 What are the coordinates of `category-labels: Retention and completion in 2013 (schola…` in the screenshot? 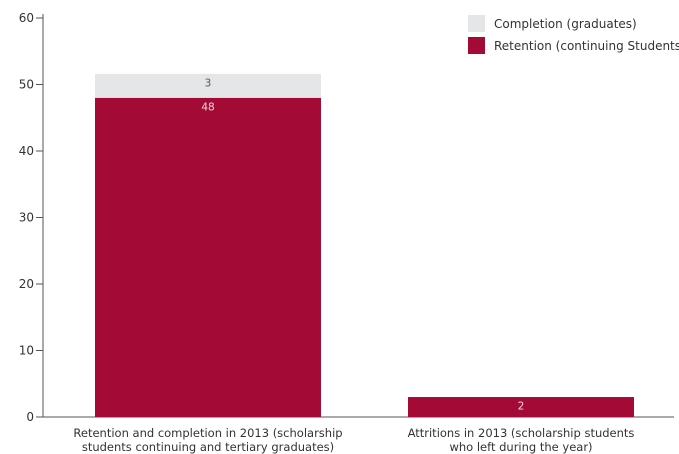 It's located at (353, 440).